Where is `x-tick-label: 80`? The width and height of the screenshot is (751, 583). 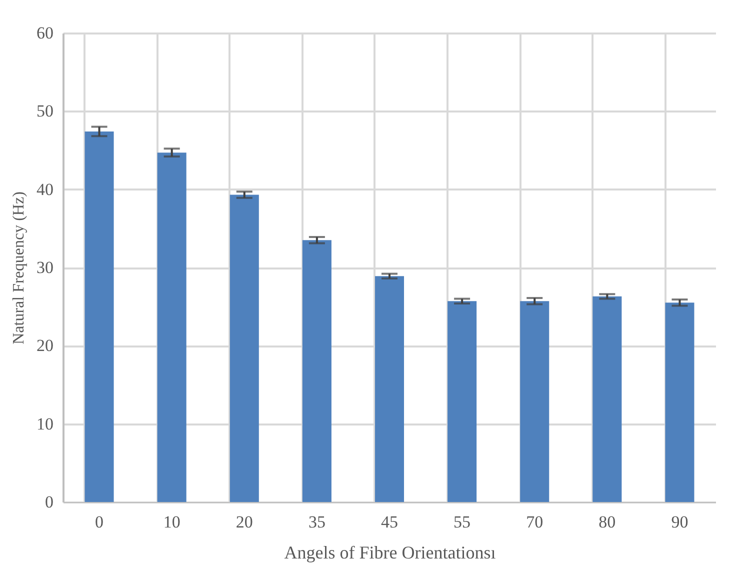 x-tick-label: 80 is located at coordinates (607, 522).